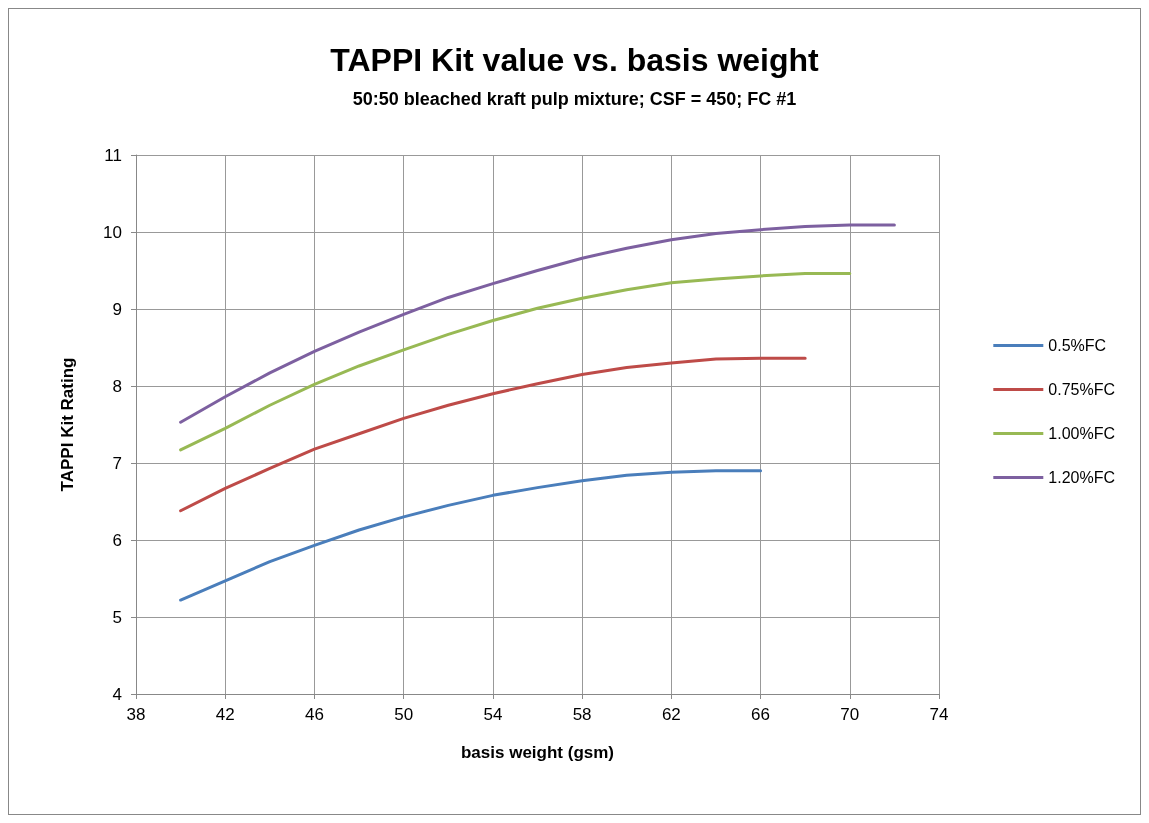  I want to click on y-tick-label: 11, so click(113, 155).